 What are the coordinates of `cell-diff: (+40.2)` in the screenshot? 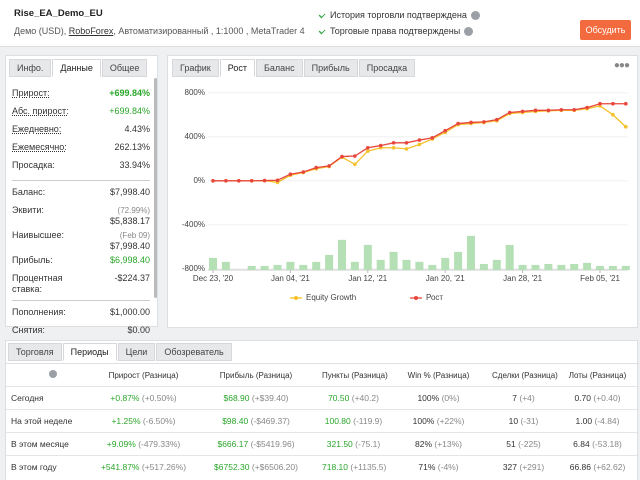 It's located at (365, 398).